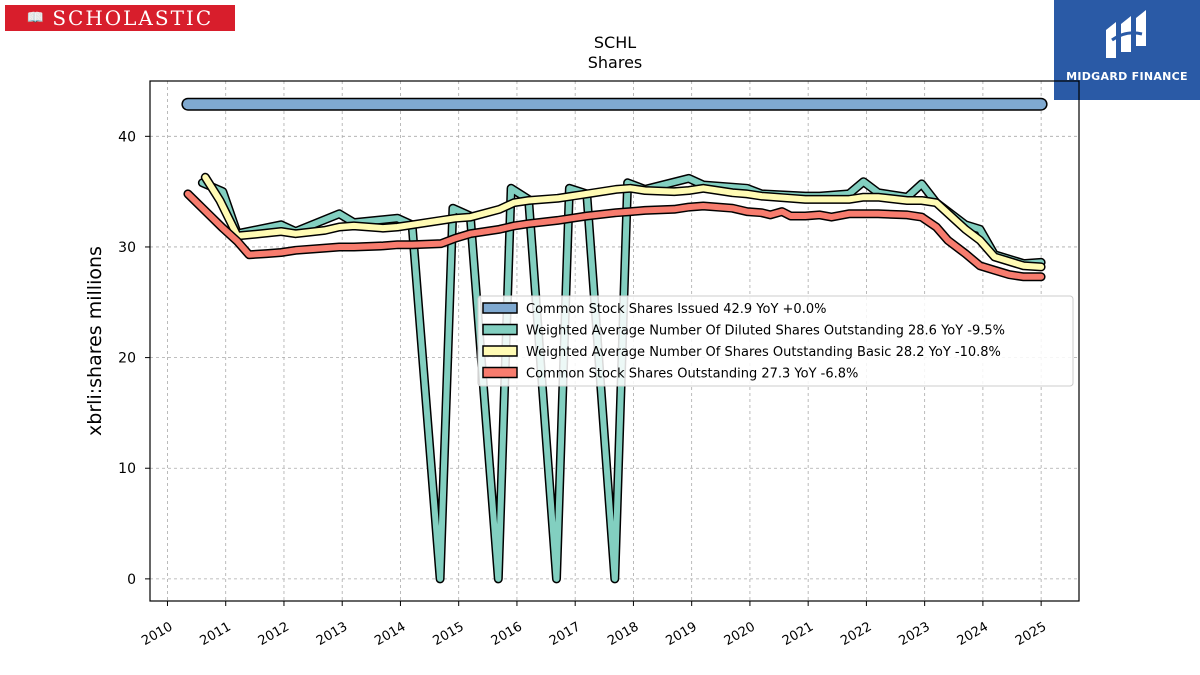 The image size is (1200, 675). I want to click on scholastic-logo-text: SCHOLASTIC, so click(133, 18).